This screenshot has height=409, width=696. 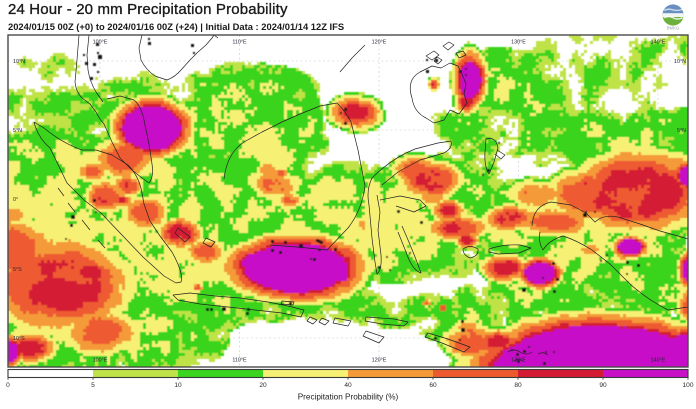 I want to click on svg-text: 5, so click(x=93, y=385).